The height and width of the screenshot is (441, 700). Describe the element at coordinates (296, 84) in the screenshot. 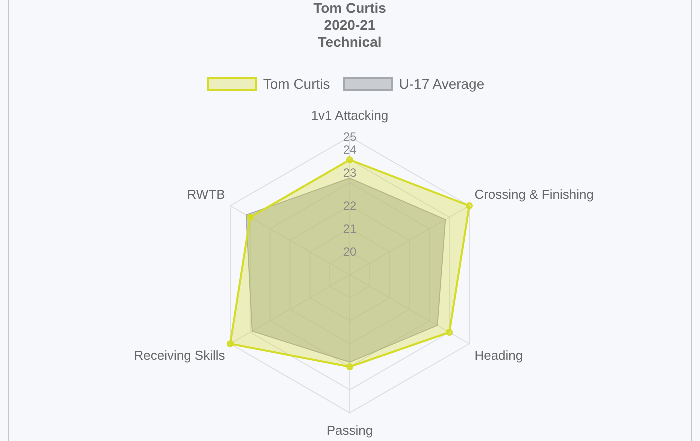

I see `legend-label: Tom Curtis` at that location.